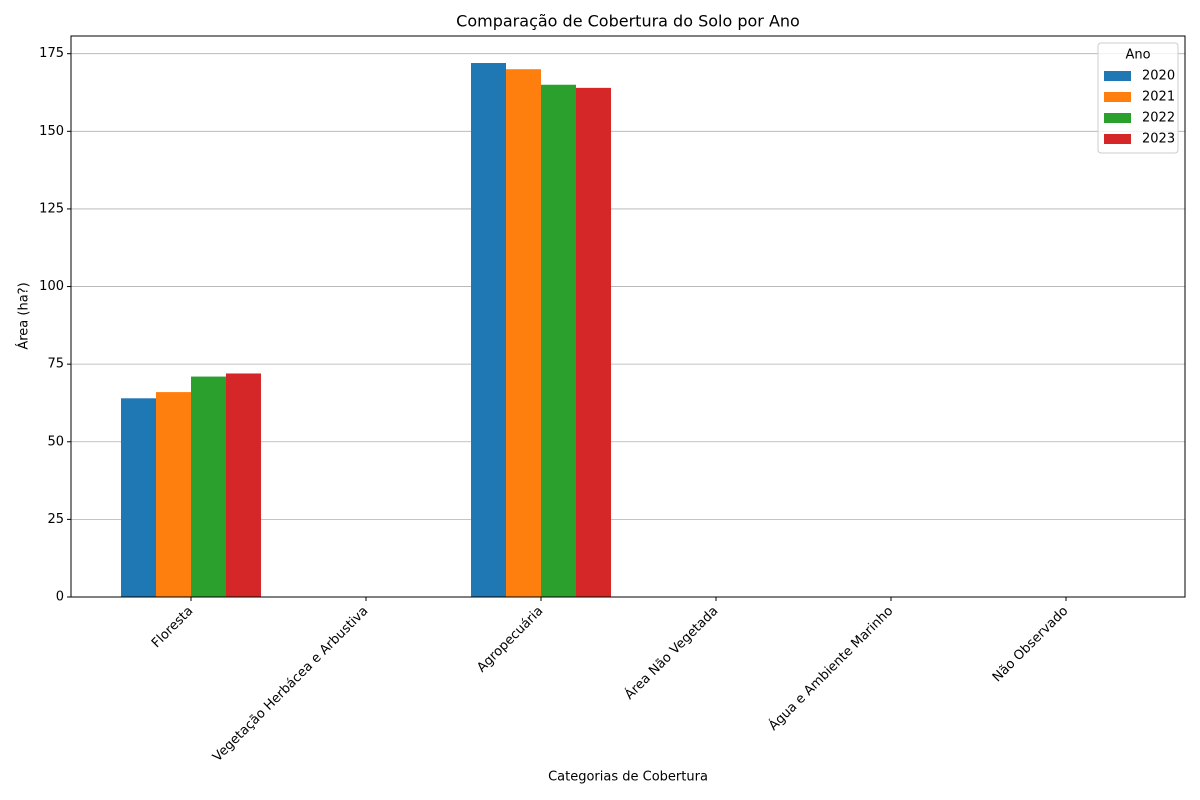  Describe the element at coordinates (51, 208) in the screenshot. I see `y-tick-label: 125` at that location.